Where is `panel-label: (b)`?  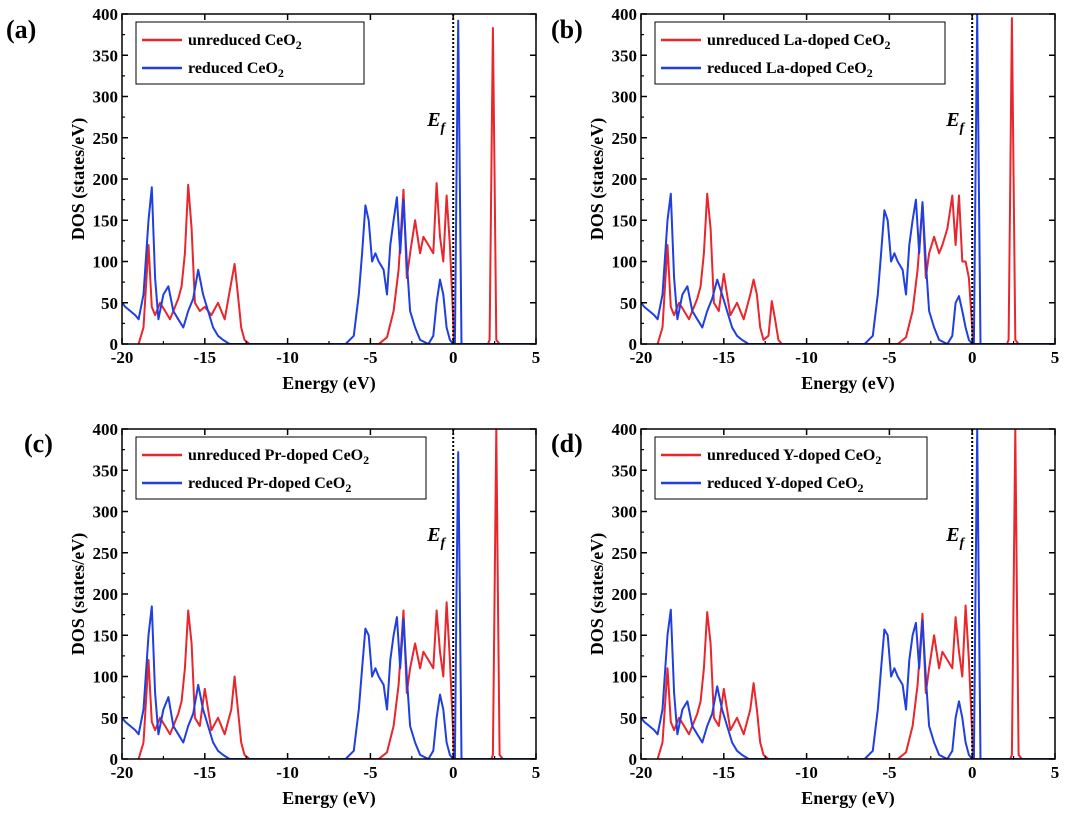 panel-label: (b) is located at coordinates (567, 29).